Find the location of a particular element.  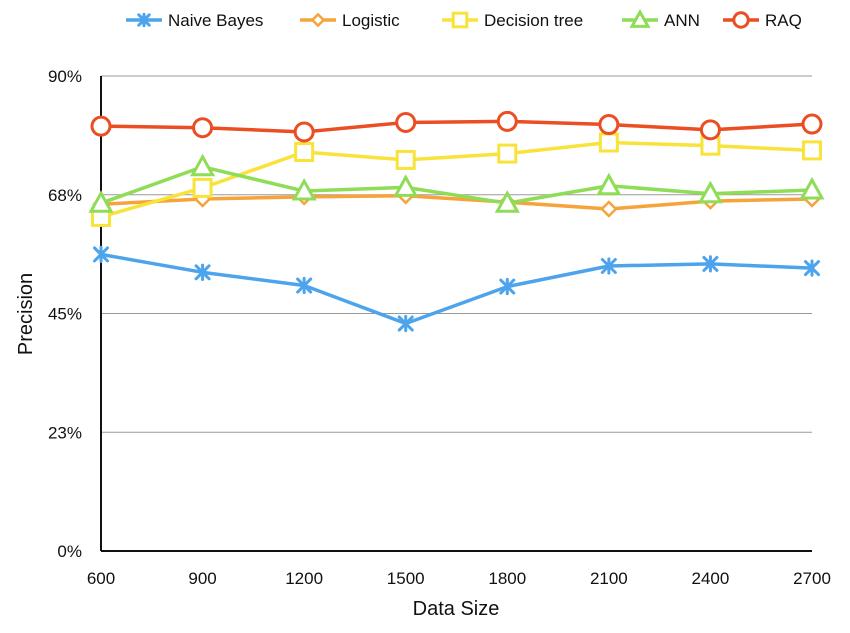

y-axis-title: Precision is located at coordinates (26, 314).